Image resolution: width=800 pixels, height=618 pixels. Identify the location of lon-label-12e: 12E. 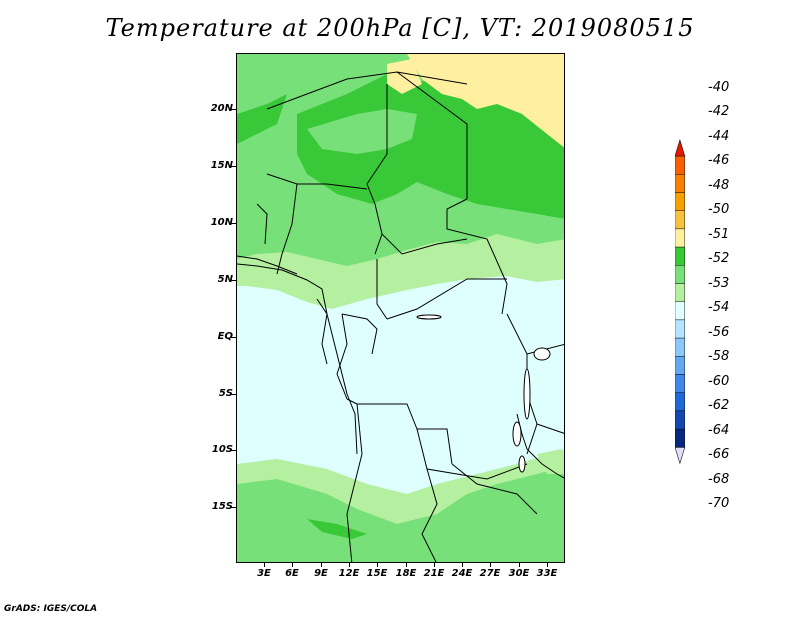
(349, 573).